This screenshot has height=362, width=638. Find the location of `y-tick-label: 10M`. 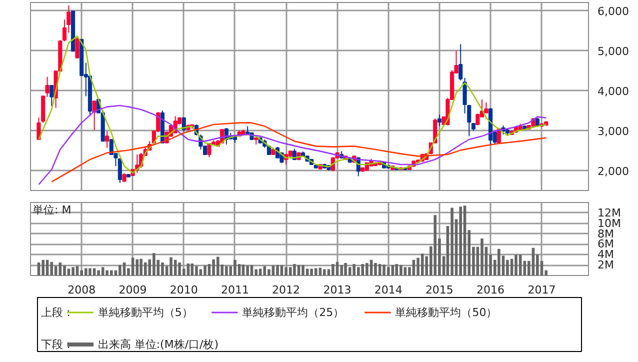

y-tick-label: 10M is located at coordinates (609, 223).